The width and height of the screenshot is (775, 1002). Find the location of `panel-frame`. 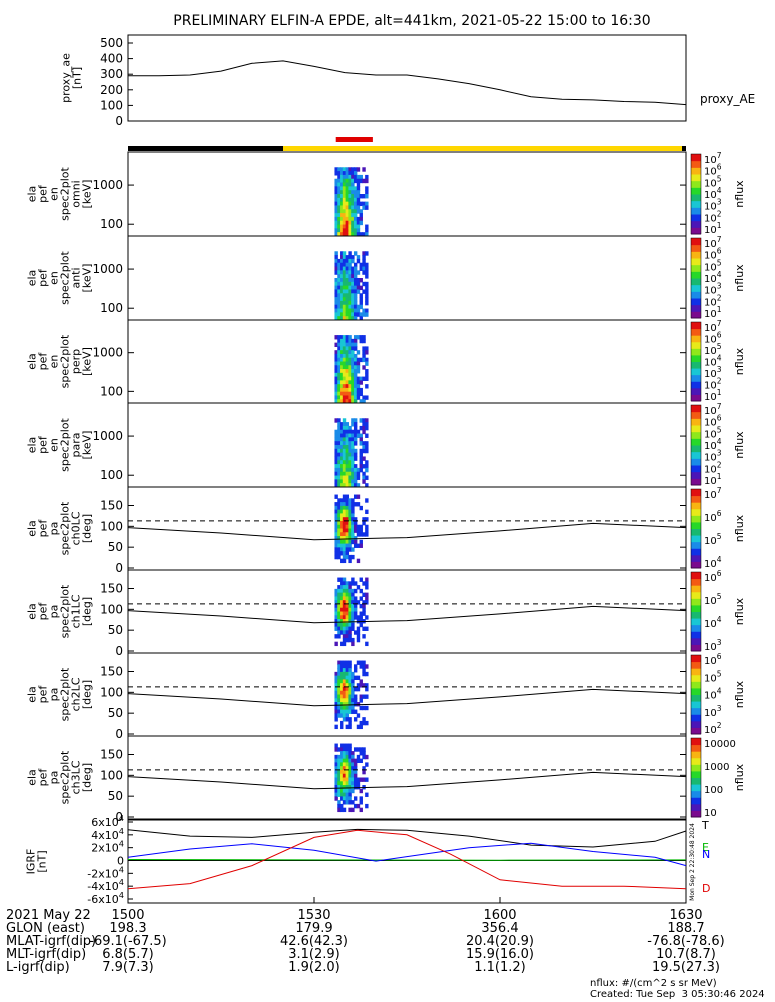

panel-frame is located at coordinates (407, 861).